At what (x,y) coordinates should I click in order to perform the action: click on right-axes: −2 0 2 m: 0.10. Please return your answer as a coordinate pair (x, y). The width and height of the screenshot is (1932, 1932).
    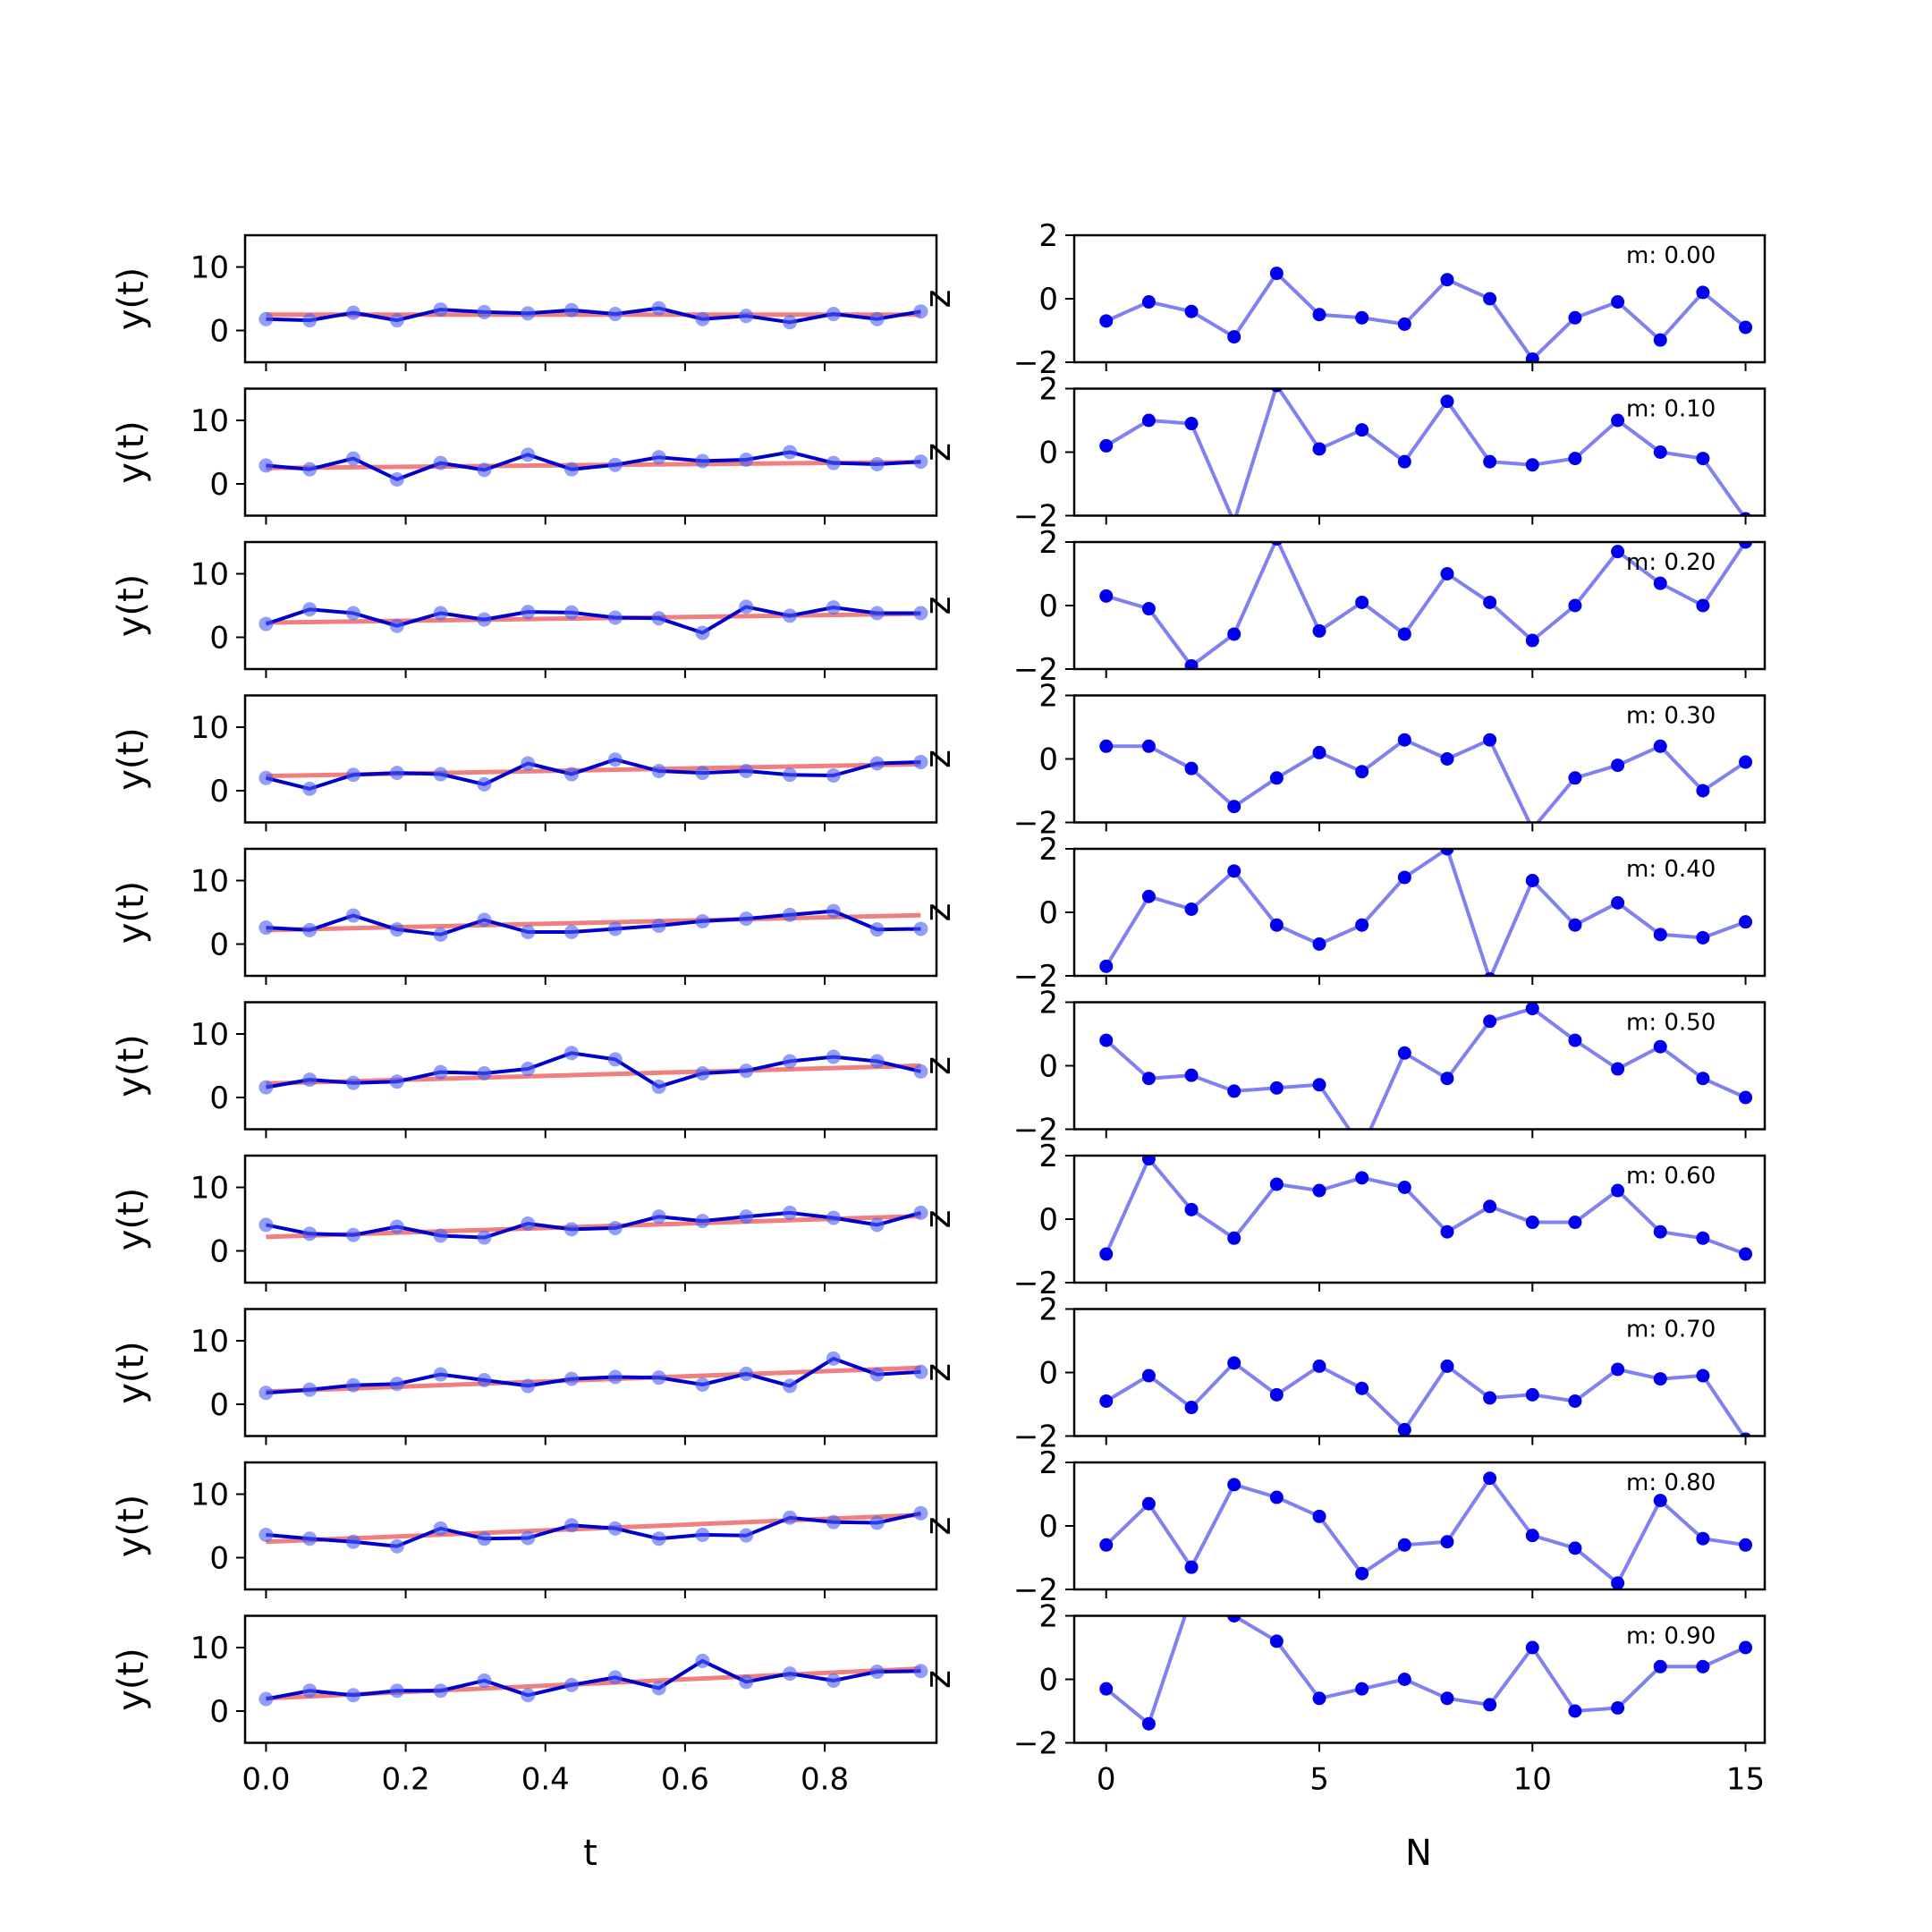
    Looking at the image, I should click on (1390, 453).